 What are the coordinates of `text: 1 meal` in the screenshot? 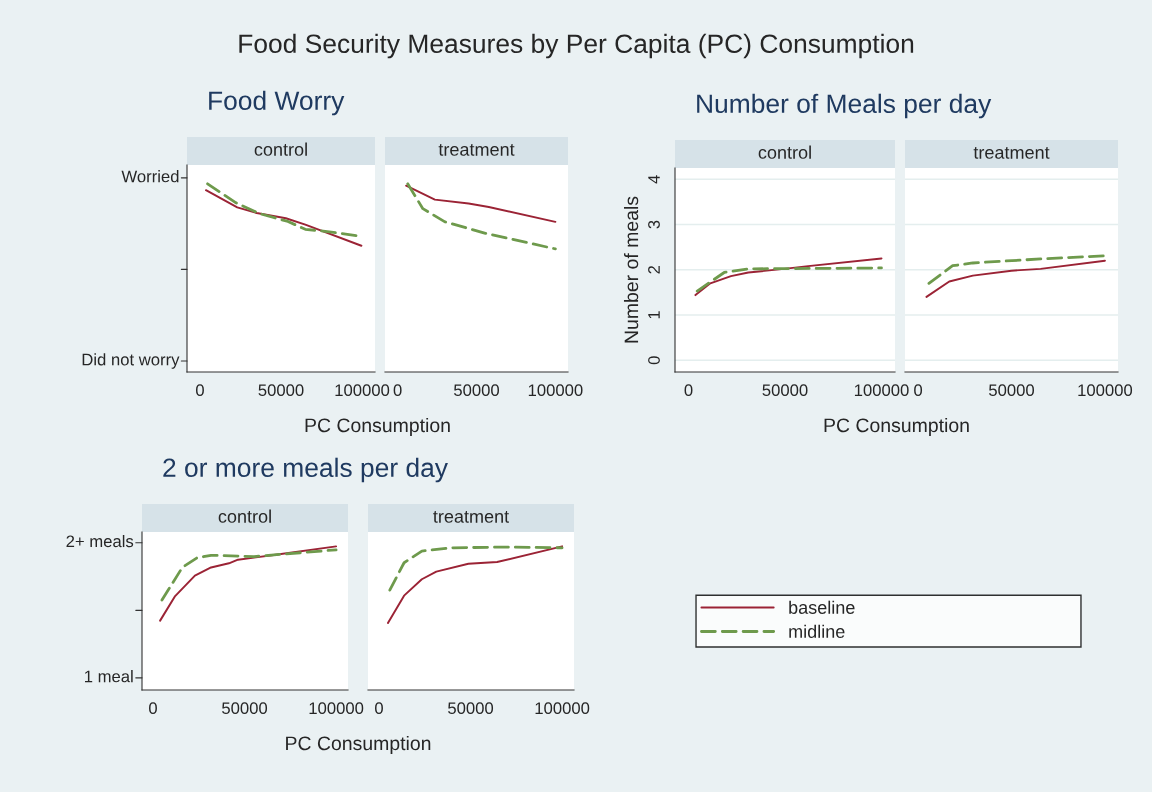 It's located at (109, 676).